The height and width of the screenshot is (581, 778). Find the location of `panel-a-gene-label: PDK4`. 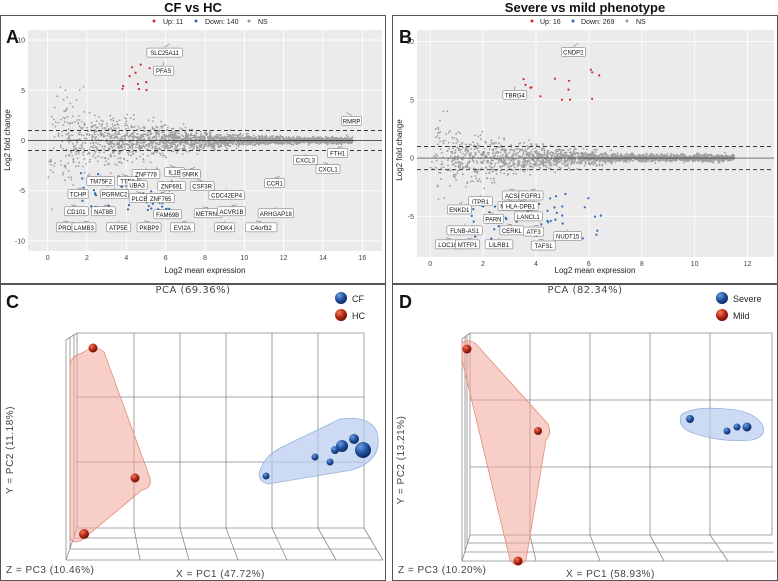

panel-a-gene-label: PDK4 is located at coordinates (225, 229).